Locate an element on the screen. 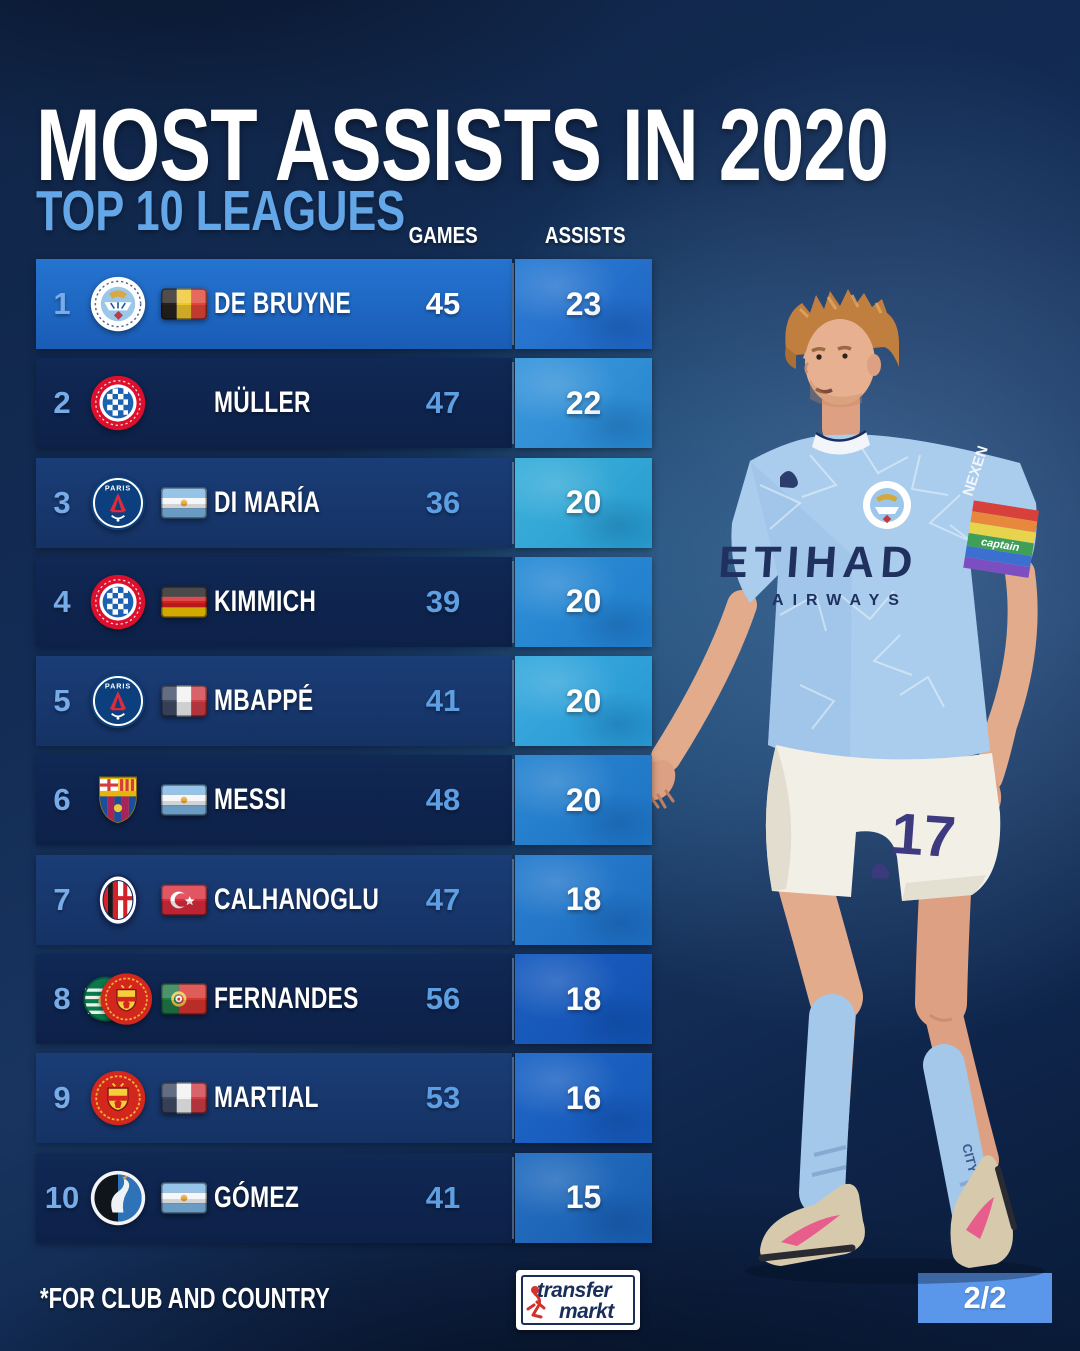 This screenshot has height=1351, width=1080. row-bar: 3 DI MARÍA 36 is located at coordinates (274, 502).